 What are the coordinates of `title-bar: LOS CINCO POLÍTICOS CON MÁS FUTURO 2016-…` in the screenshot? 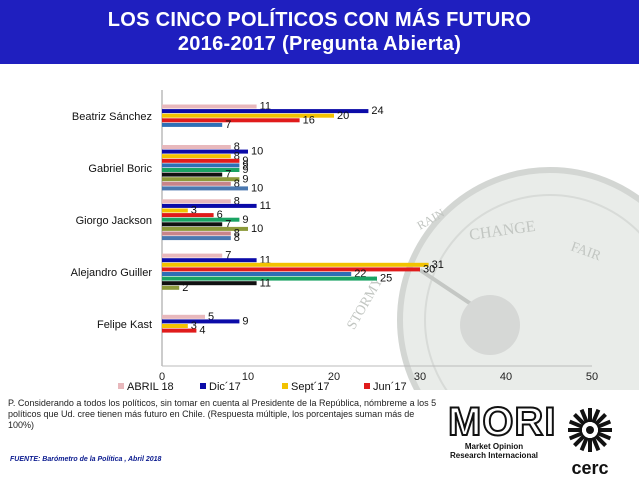 It's located at (319, 32).